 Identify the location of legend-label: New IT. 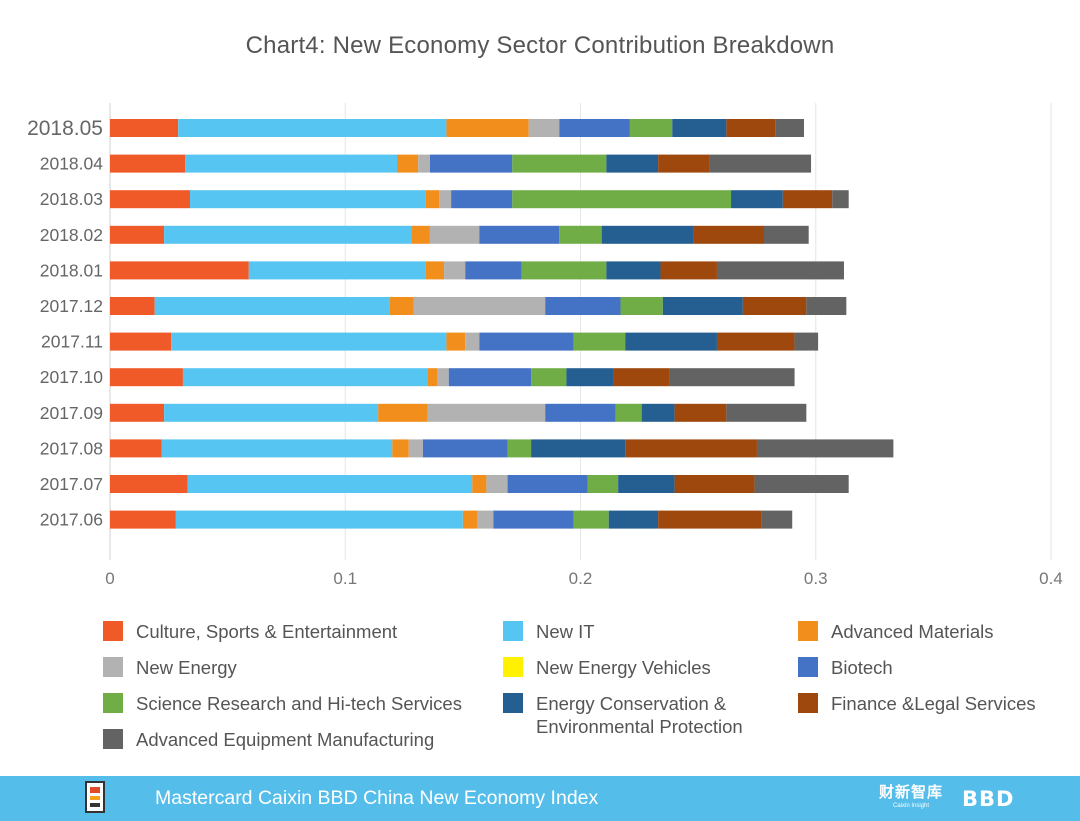
(565, 631).